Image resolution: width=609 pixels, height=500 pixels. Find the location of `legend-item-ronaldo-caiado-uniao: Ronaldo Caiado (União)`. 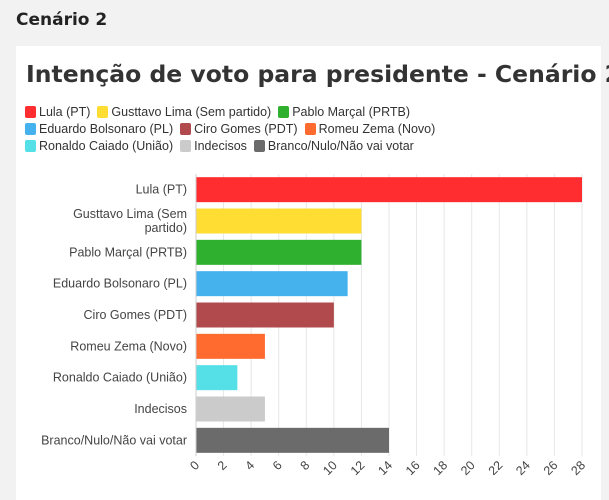

legend-item-ronaldo-caiado-uniao: Ronaldo Caiado (União) is located at coordinates (99, 146).